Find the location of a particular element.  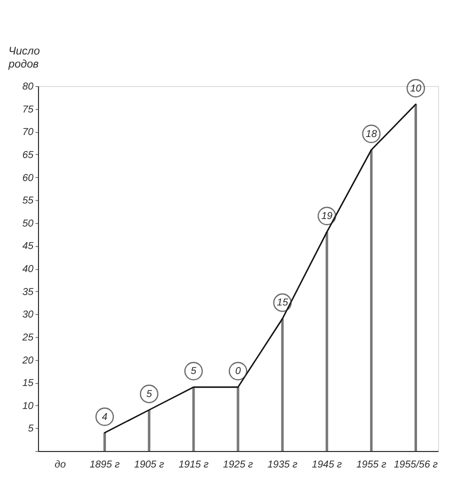

annotation: 15 is located at coordinates (282, 303).